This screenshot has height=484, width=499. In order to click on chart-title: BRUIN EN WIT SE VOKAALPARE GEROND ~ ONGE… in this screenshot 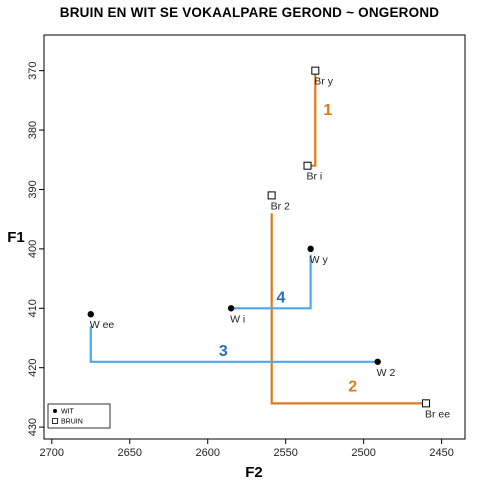, I will do `click(249, 12)`.